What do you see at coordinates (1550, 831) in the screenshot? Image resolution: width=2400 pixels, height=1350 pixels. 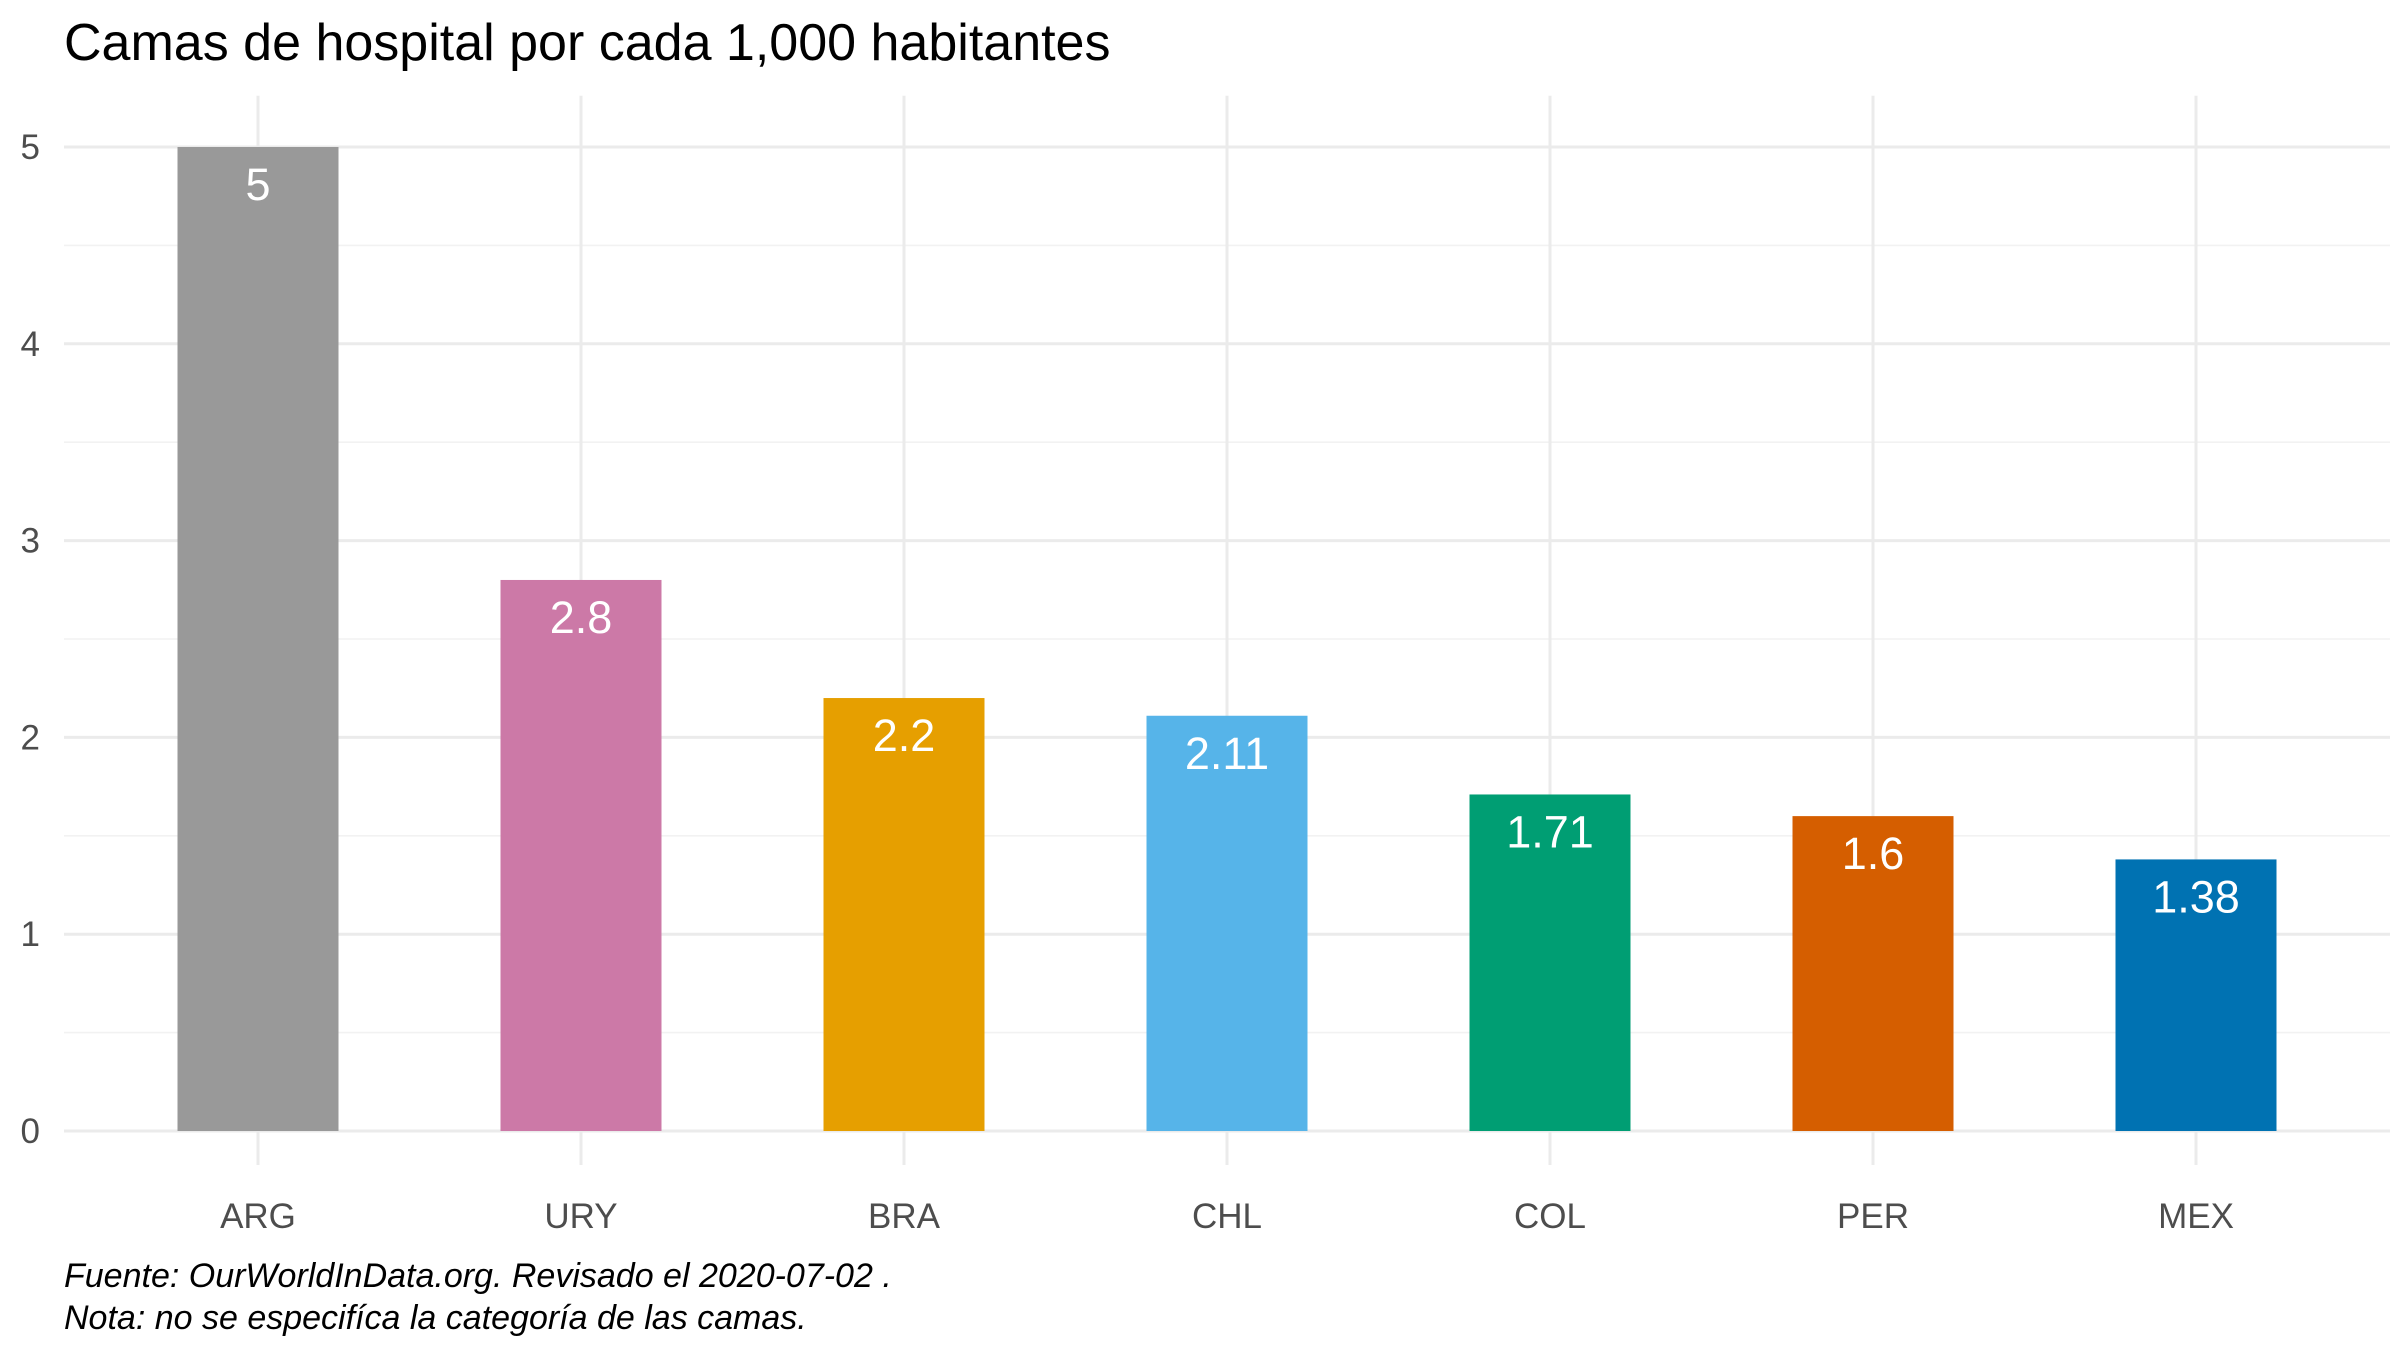 I see `data-label-col: 1.71` at bounding box center [1550, 831].